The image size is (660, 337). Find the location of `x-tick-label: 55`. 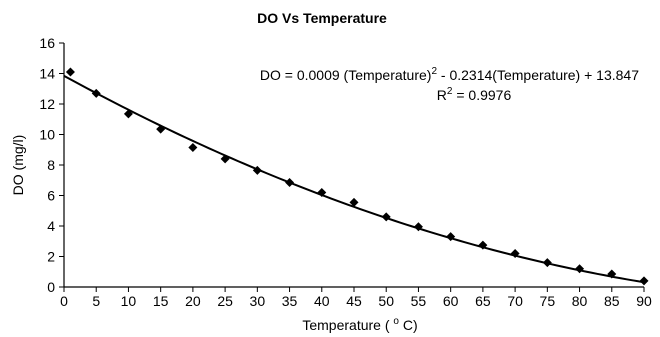

x-tick-label: 55 is located at coordinates (419, 301).